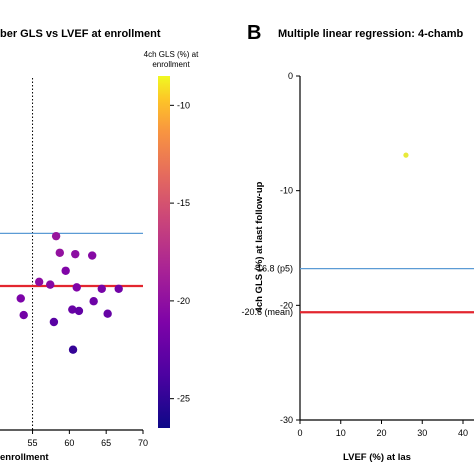 Image resolution: width=474 pixels, height=474 pixels. I want to click on panel-a-x-ticks: 55 60 65 70, so click(88, 439).